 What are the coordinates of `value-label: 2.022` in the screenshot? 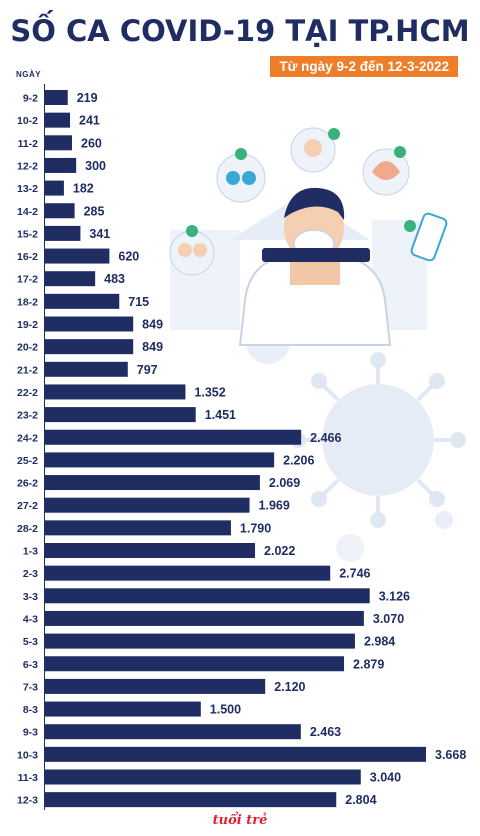 It's located at (279, 551).